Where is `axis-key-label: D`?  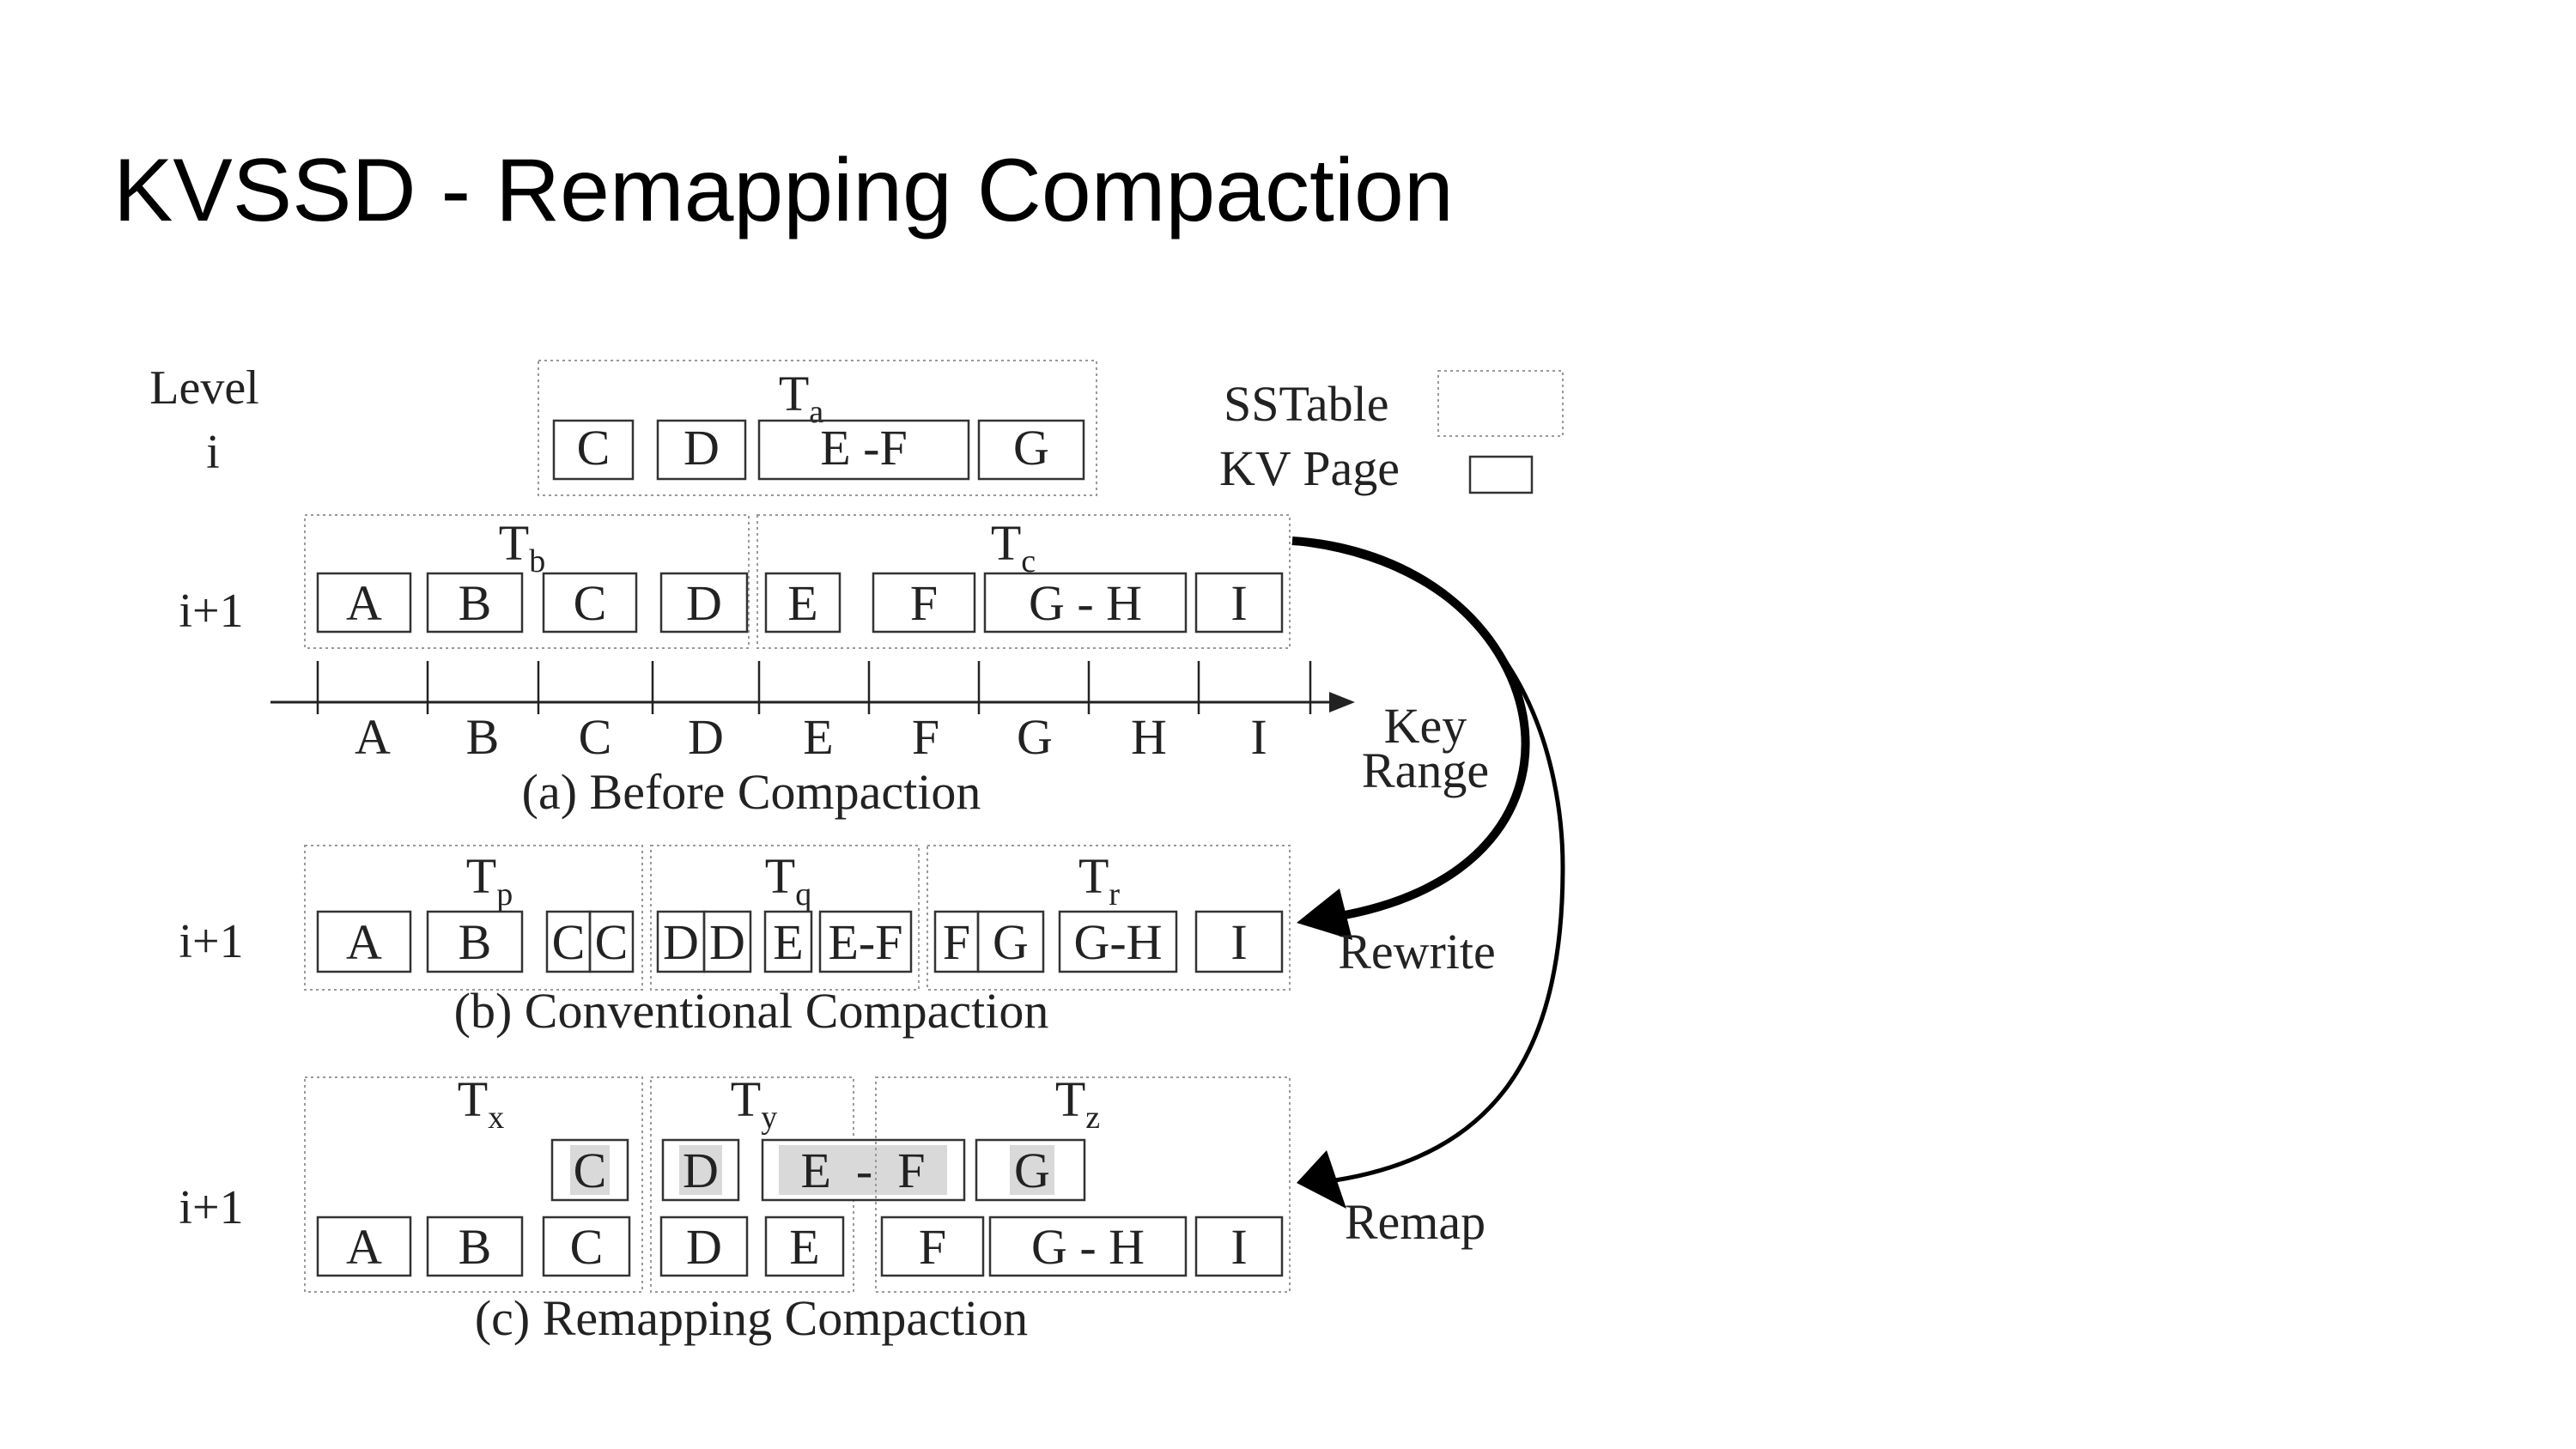 axis-key-label: D is located at coordinates (706, 737).